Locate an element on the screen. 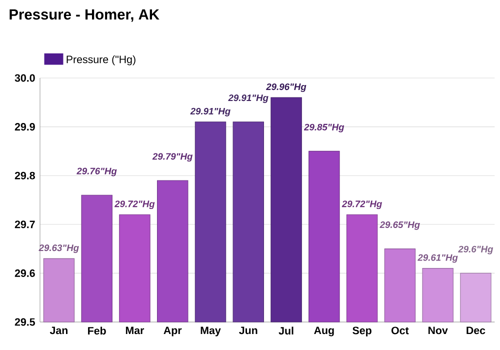 Image resolution: width=500 pixels, height=350 pixels. data-label: 29.63"Hg is located at coordinates (58, 248).